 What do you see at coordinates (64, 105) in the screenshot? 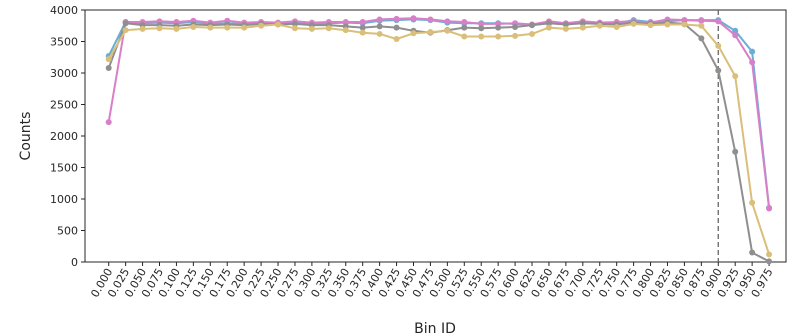
I see `y-tick-label: 2500` at bounding box center [64, 105].